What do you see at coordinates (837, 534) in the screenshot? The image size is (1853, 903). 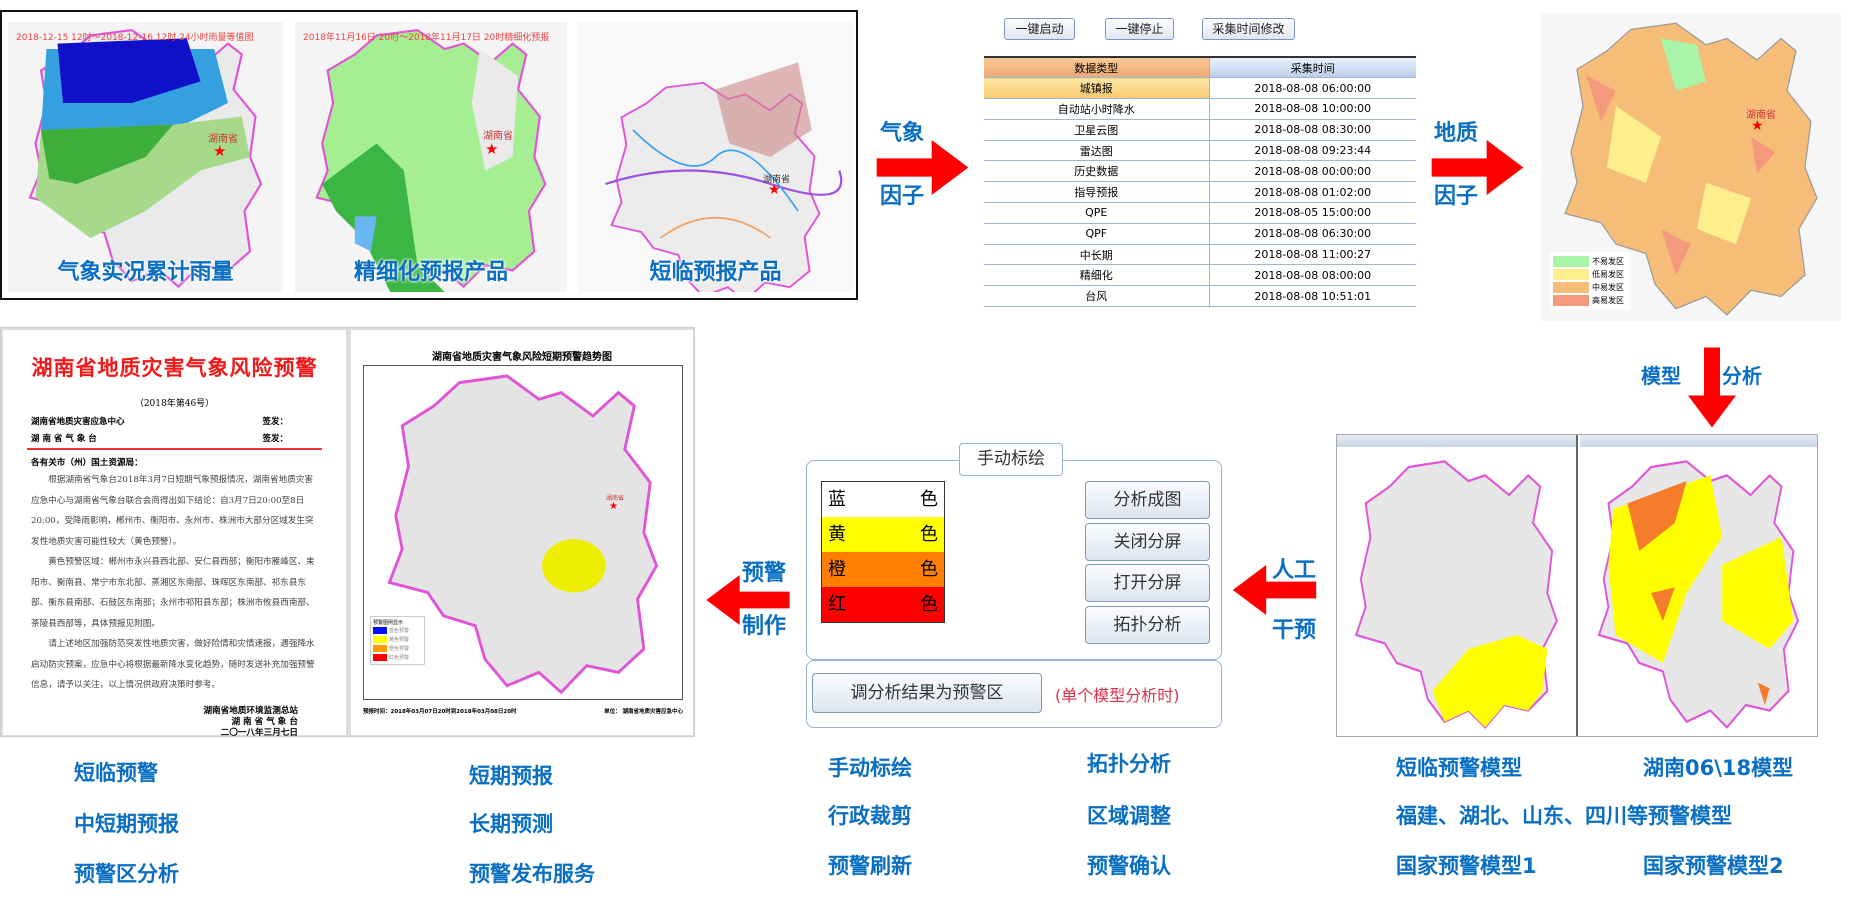 I see `color-name: 黄` at bounding box center [837, 534].